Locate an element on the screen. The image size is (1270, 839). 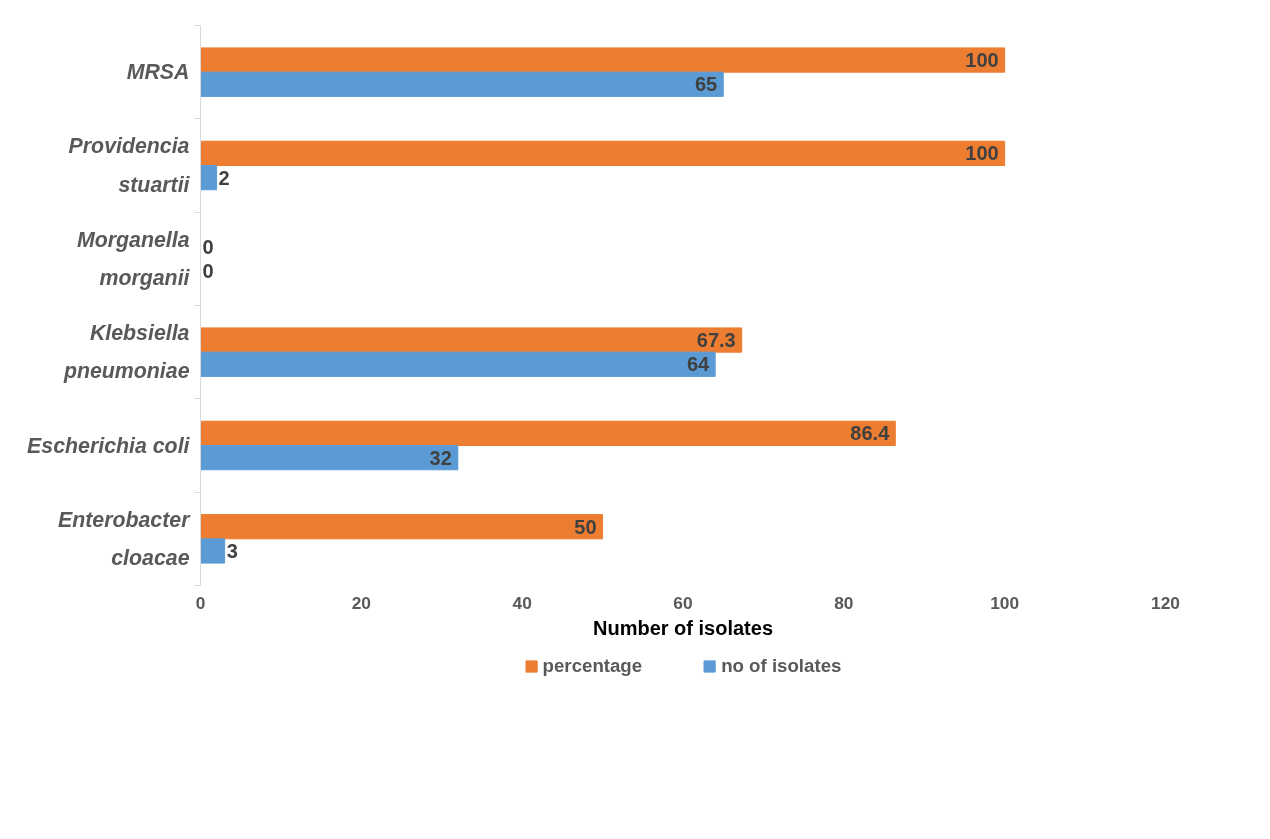
x-axis-title: Number of isolates is located at coordinates (683, 627).